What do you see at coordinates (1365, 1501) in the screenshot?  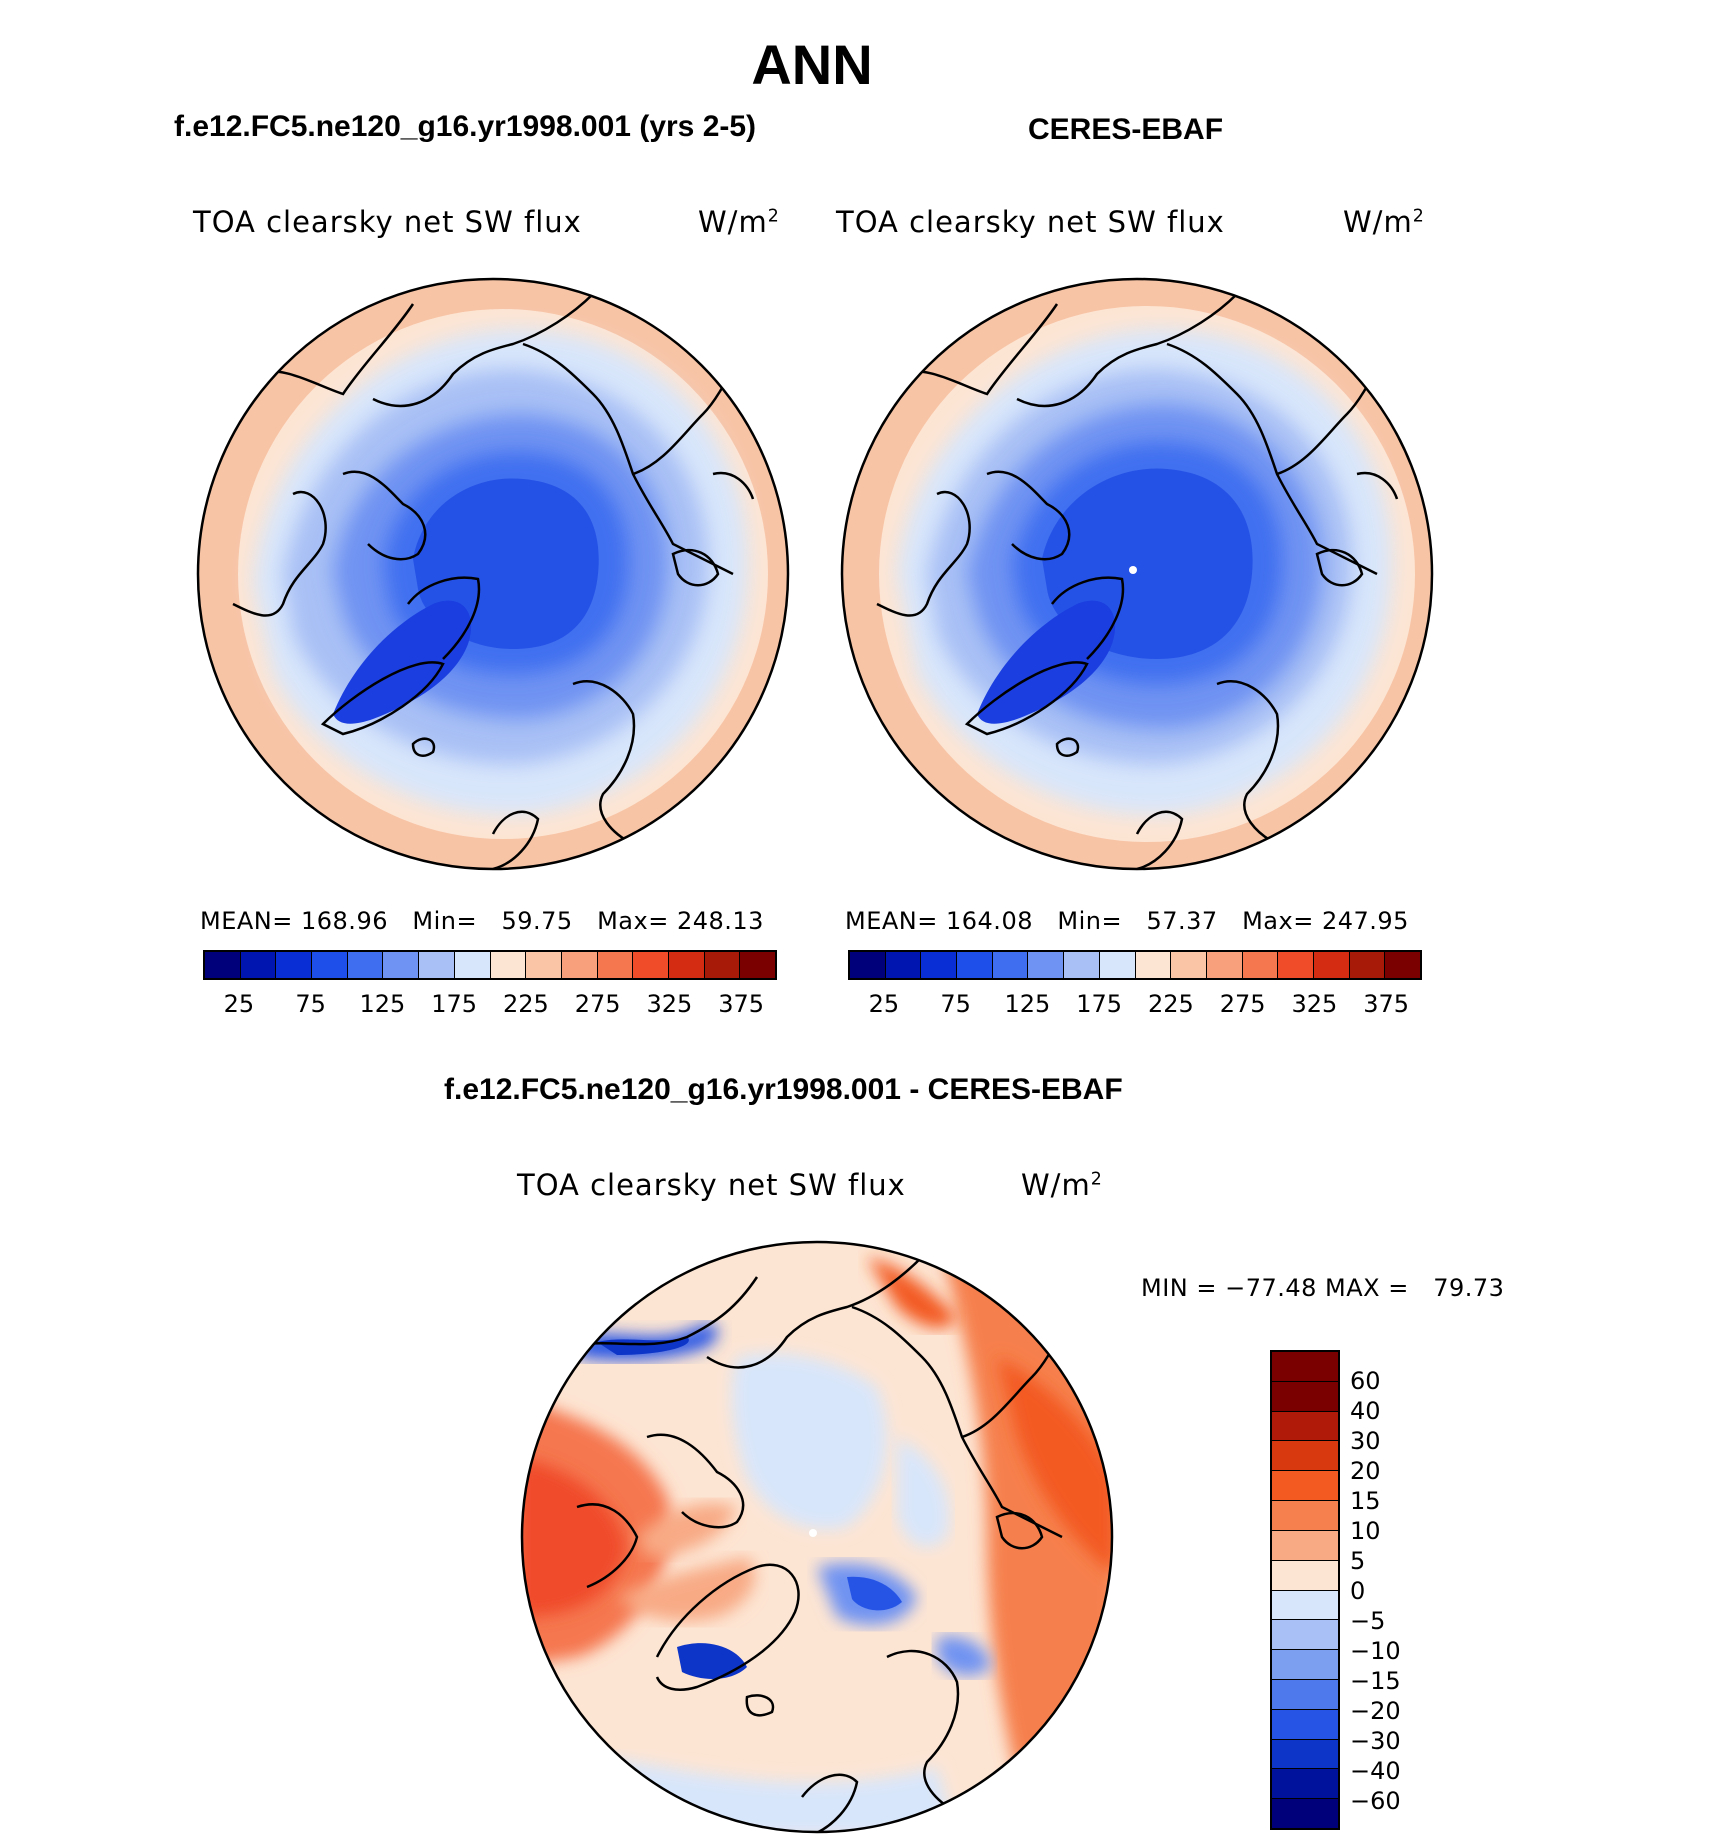 I see `colorbar-tick-label: 15` at bounding box center [1365, 1501].